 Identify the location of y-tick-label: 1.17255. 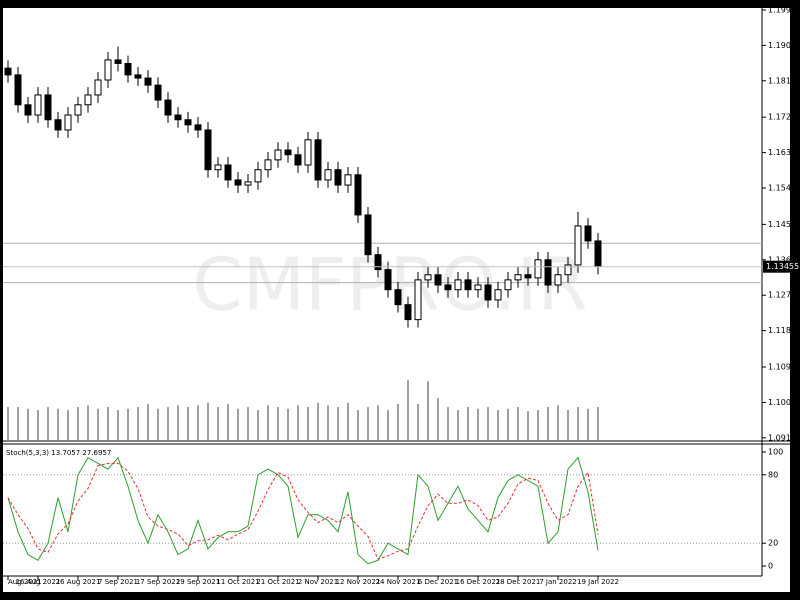
(784, 117).